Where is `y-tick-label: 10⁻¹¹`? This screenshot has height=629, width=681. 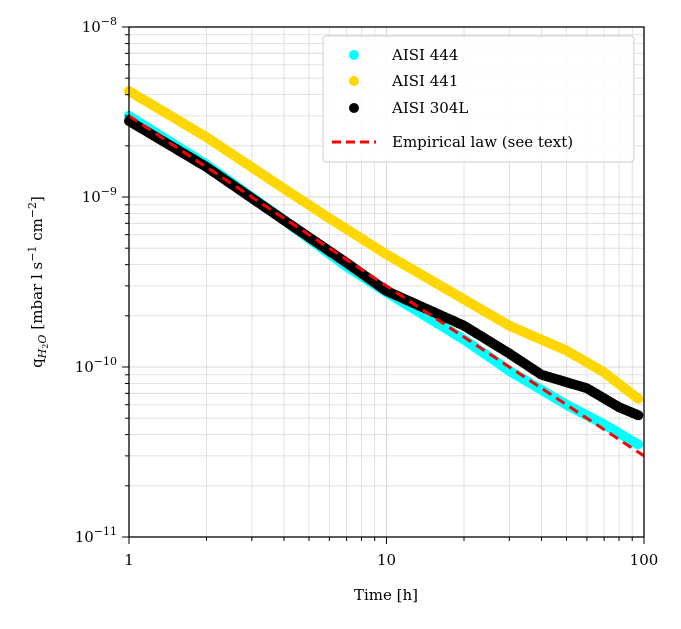 y-tick-label: 10⁻¹¹ is located at coordinates (96, 535).